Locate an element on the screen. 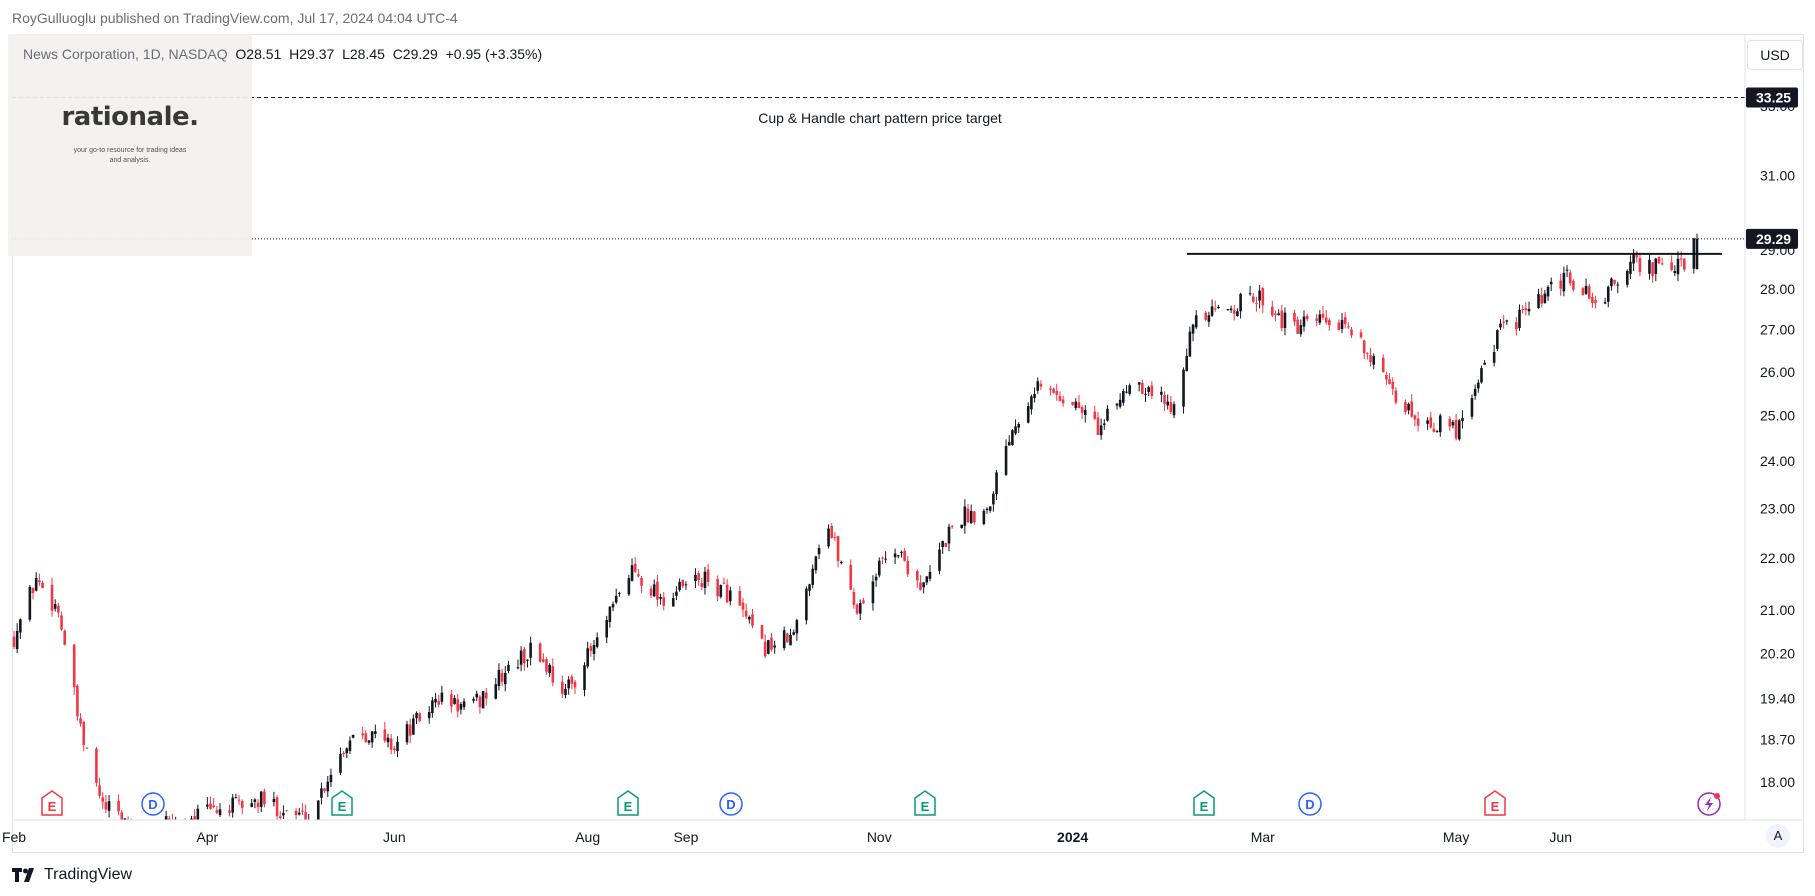 The height and width of the screenshot is (896, 1815). time-tick-label: Apr is located at coordinates (207, 837).